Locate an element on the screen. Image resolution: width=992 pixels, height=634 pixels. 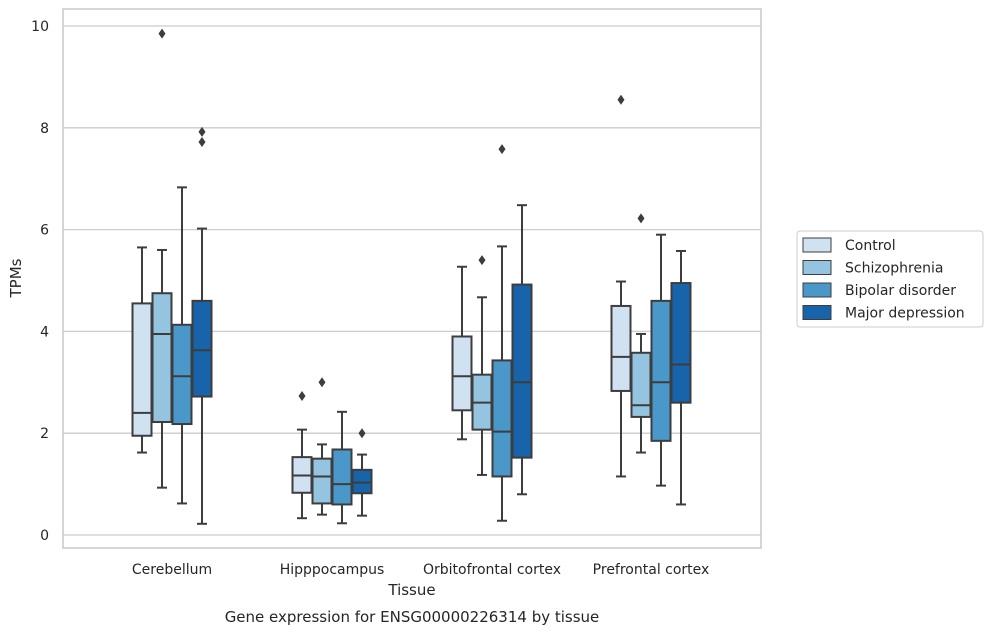
legend-frame is located at coordinates (890, 279).